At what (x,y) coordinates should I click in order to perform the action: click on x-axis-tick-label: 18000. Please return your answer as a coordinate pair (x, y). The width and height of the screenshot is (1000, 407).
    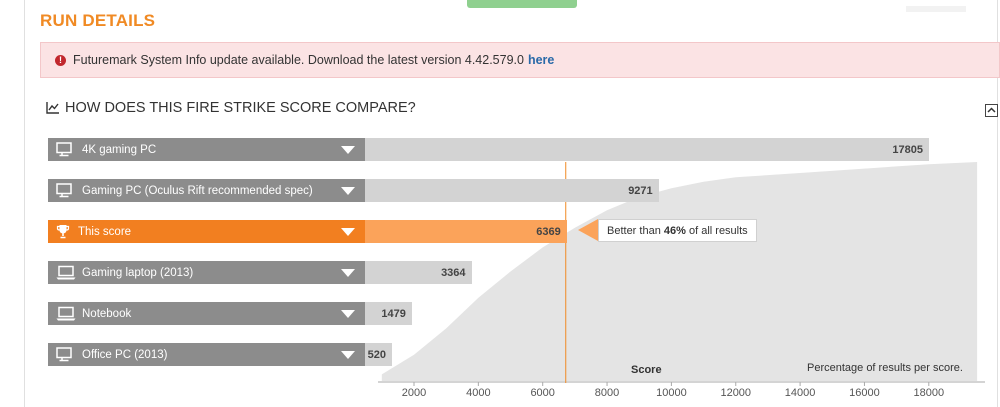
    Looking at the image, I should click on (929, 393).